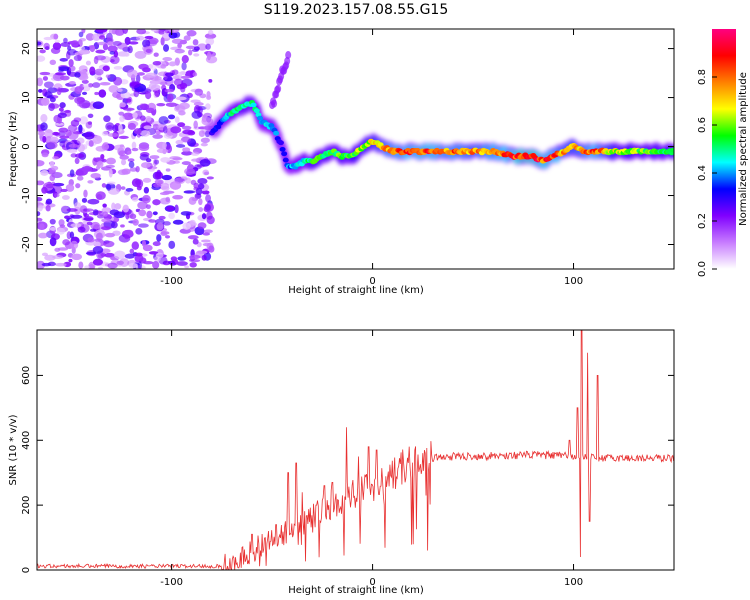 The width and height of the screenshot is (750, 600). I want to click on snr-x-tick-label: 0, so click(372, 582).